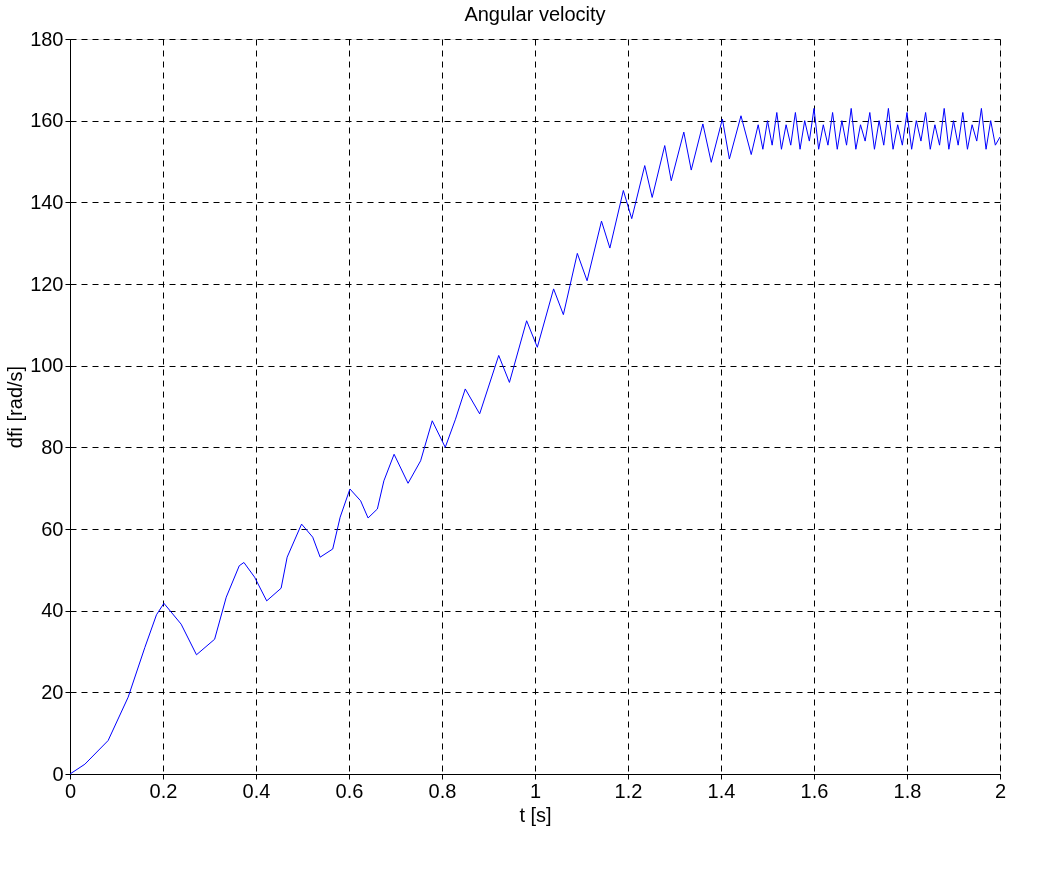  Describe the element at coordinates (535, 814) in the screenshot. I see `x-axis-title: t [s]` at that location.